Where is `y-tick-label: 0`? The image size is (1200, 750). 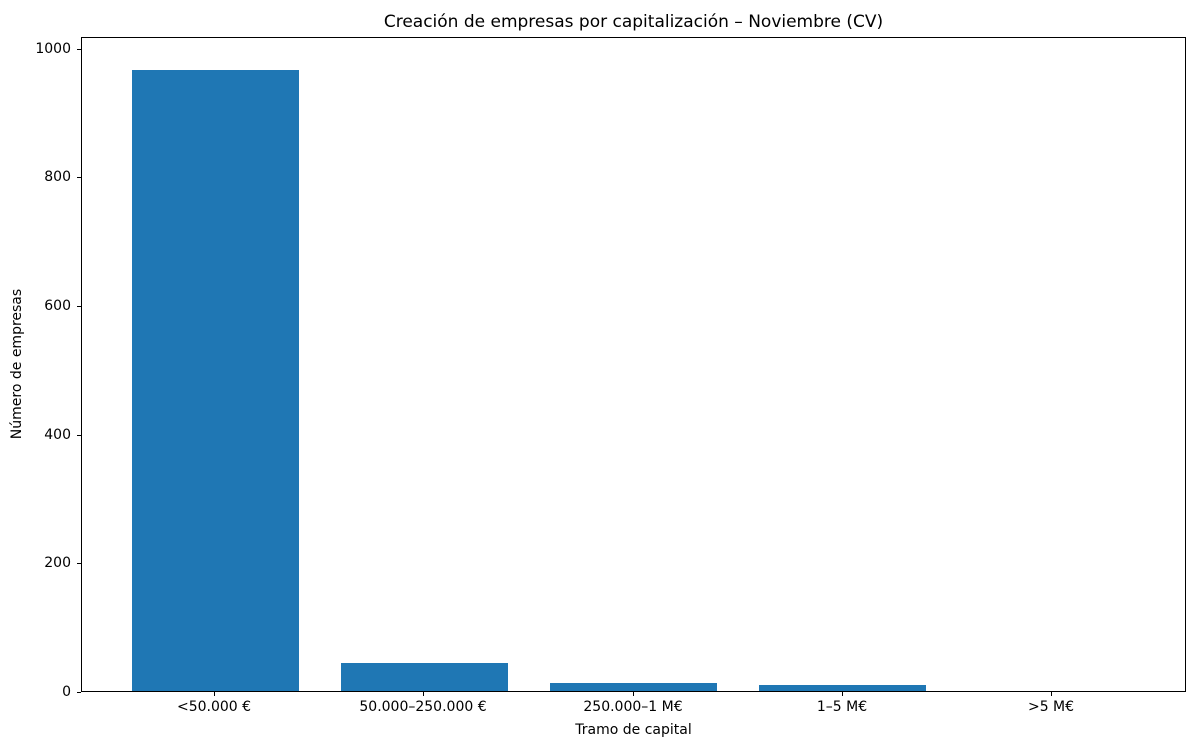 y-tick-label: 0 is located at coordinates (66, 692).